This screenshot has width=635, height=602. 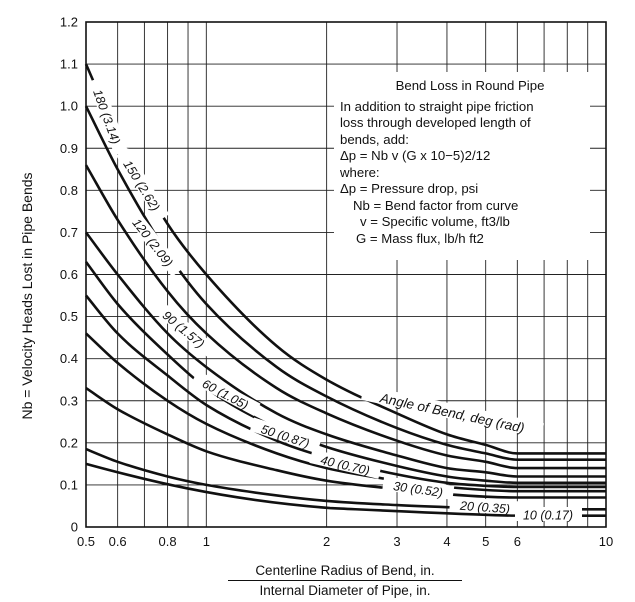 I want to click on y-tick-label: 1.0, so click(x=69, y=106).